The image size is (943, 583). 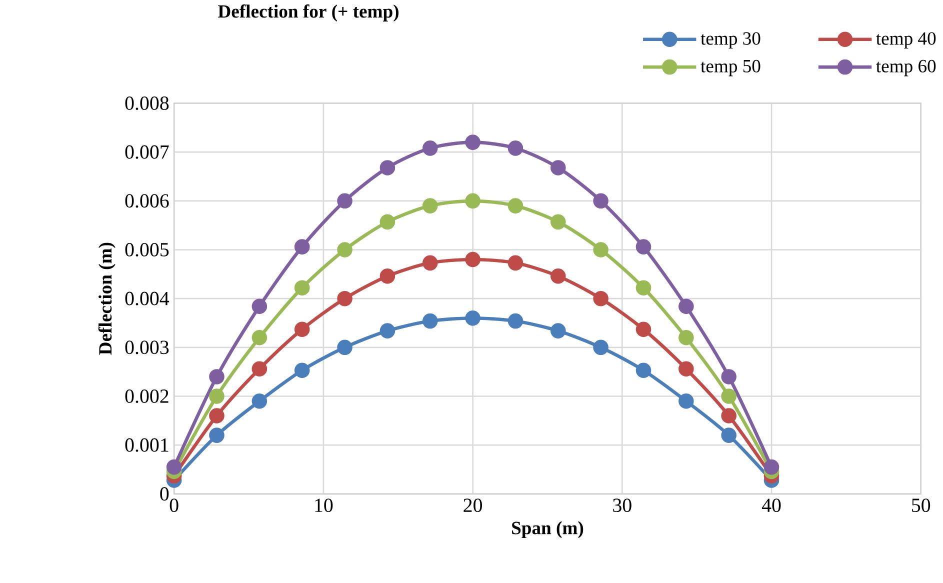 What do you see at coordinates (147, 347) in the screenshot?
I see `y-tick-label: 0.003` at bounding box center [147, 347].